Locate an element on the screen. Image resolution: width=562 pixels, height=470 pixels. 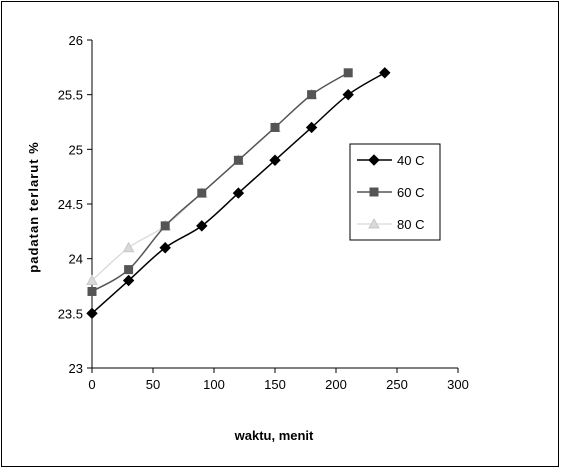
legend: 40 C 60 C 80 C is located at coordinates (395, 192).